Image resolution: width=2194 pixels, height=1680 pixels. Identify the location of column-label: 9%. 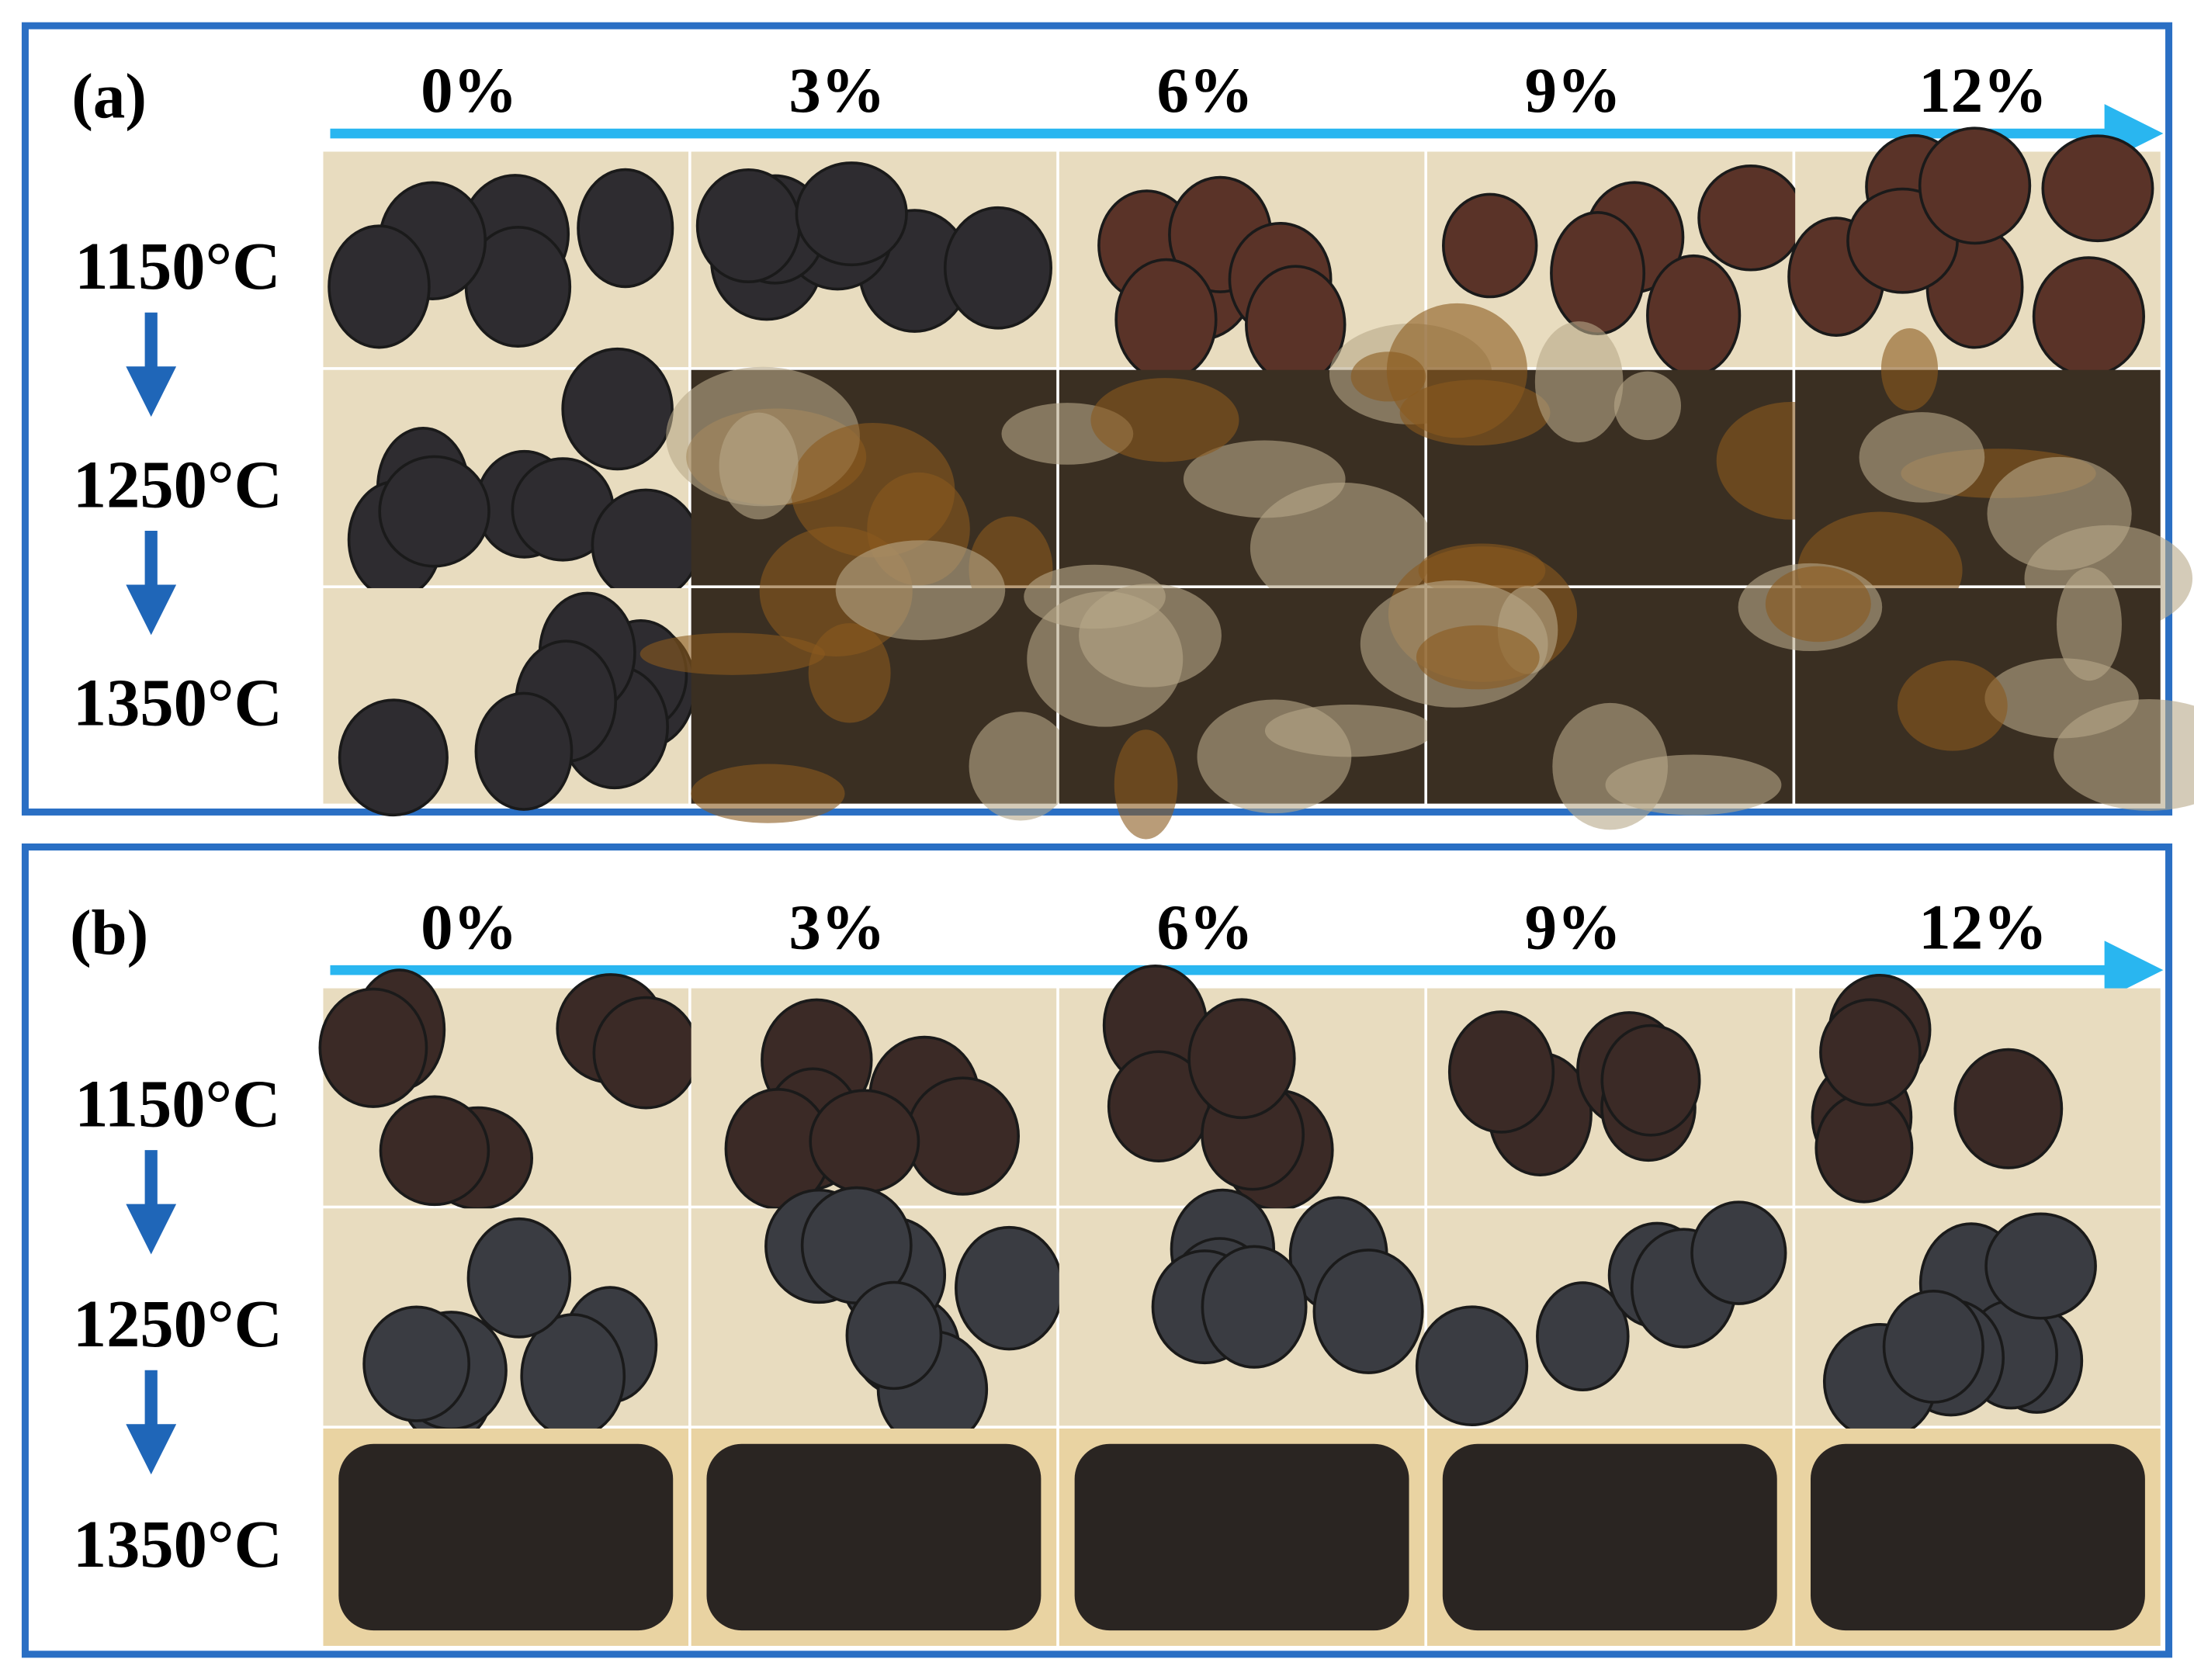
(1573, 90).